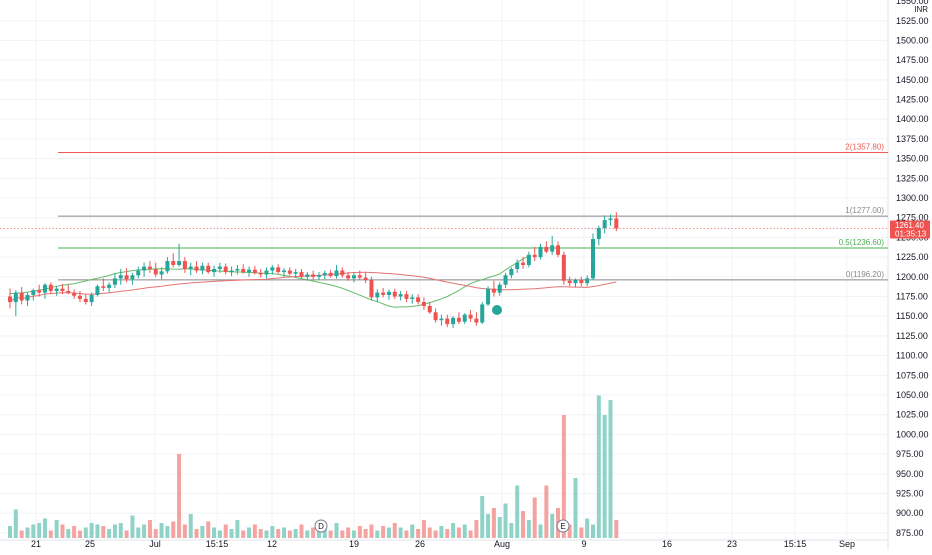 Image resolution: width=932 pixels, height=555 pixels. Describe the element at coordinates (864, 146) in the screenshot. I see `fib-level-label: 2(1357.80)` at that location.